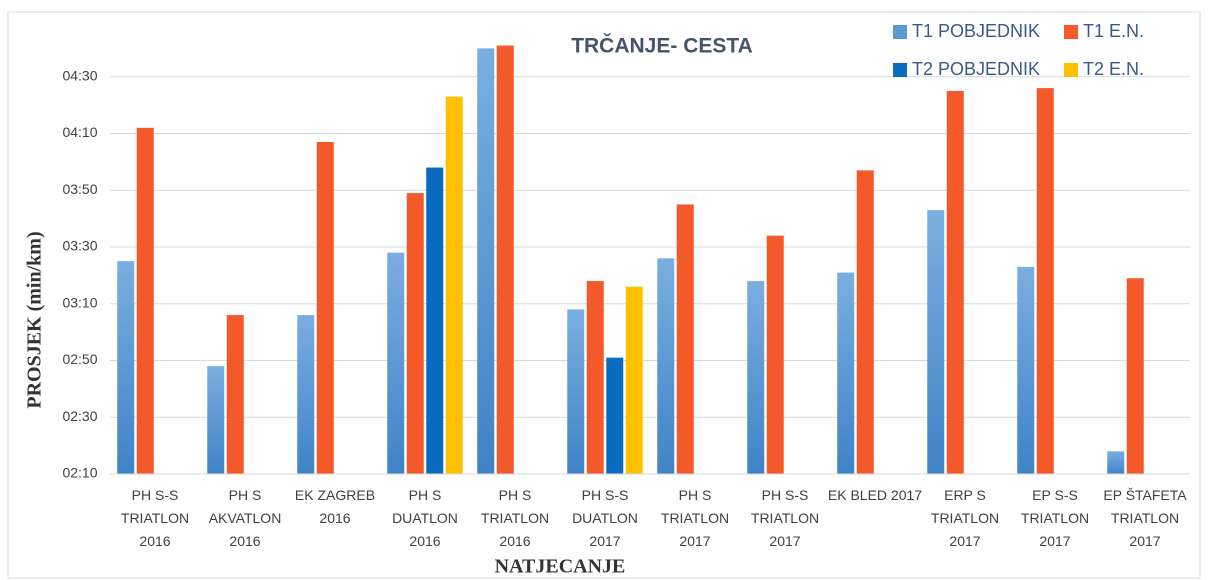  Describe the element at coordinates (79, 132) in the screenshot. I see `y-tick-label: 04:10` at that location.